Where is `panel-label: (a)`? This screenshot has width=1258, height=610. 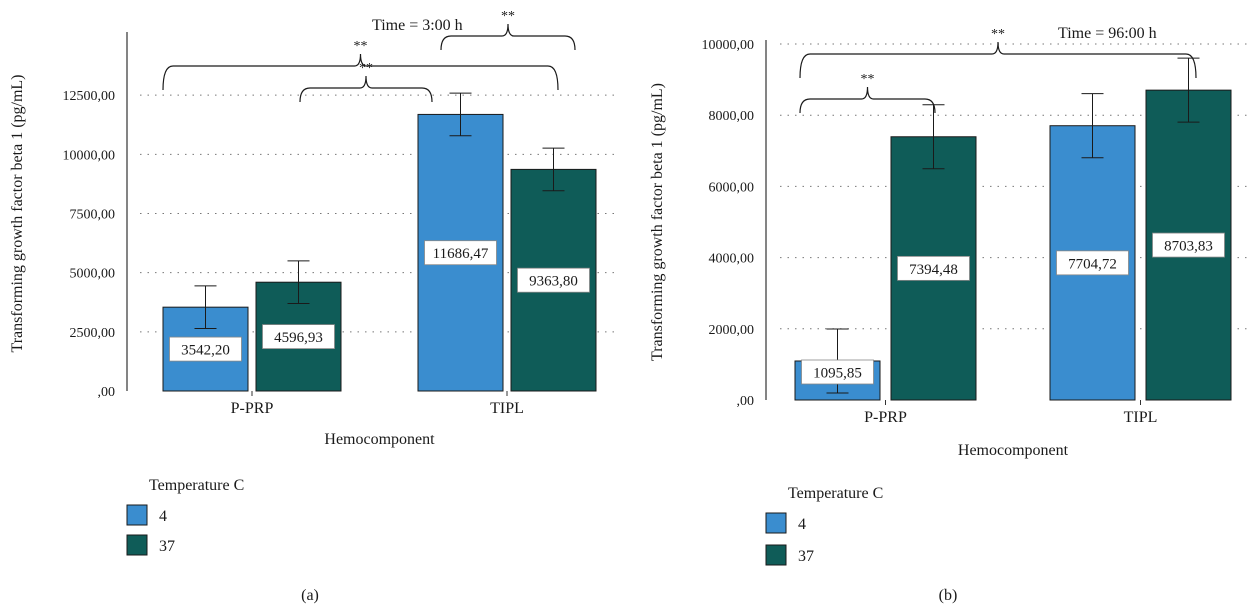
panel-label: (a) is located at coordinates (310, 595).